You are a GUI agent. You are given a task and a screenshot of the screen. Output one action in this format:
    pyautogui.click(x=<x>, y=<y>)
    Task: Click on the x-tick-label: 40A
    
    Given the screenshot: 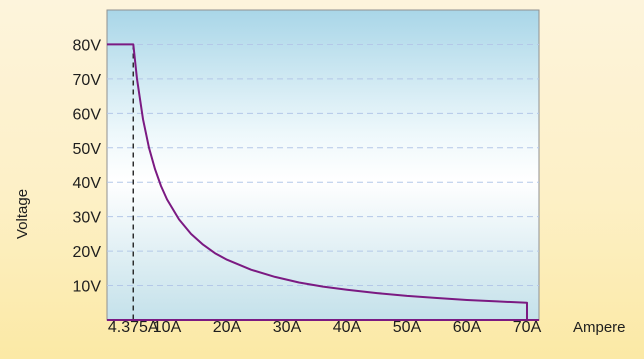 What is the action you would take?
    pyautogui.click(x=347, y=327)
    